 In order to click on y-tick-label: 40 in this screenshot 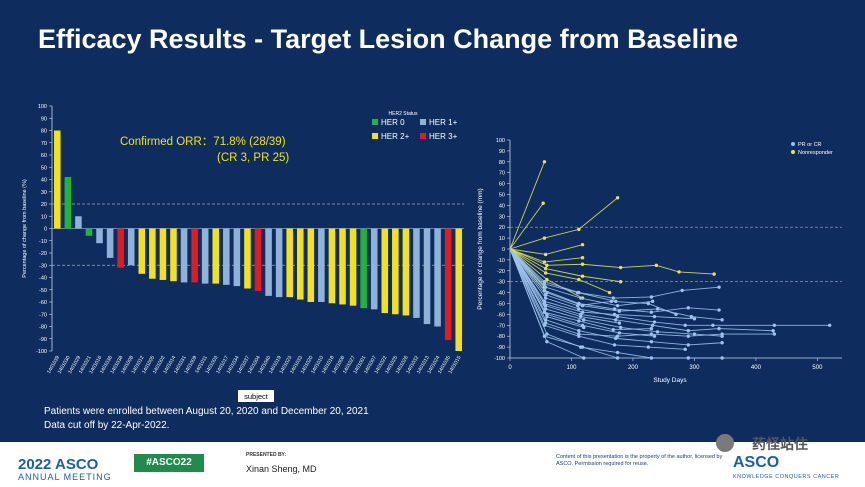, I will do `click(502, 206)`.